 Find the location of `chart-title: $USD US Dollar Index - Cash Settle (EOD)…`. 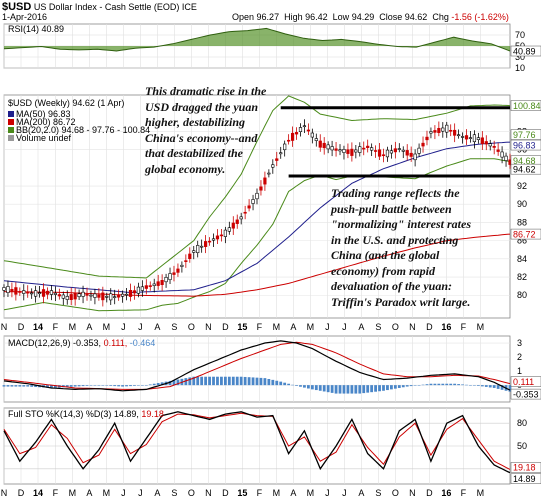

chart-title: $USD US Dollar Index - Cash Settle (EOD)… is located at coordinates (99, 7).